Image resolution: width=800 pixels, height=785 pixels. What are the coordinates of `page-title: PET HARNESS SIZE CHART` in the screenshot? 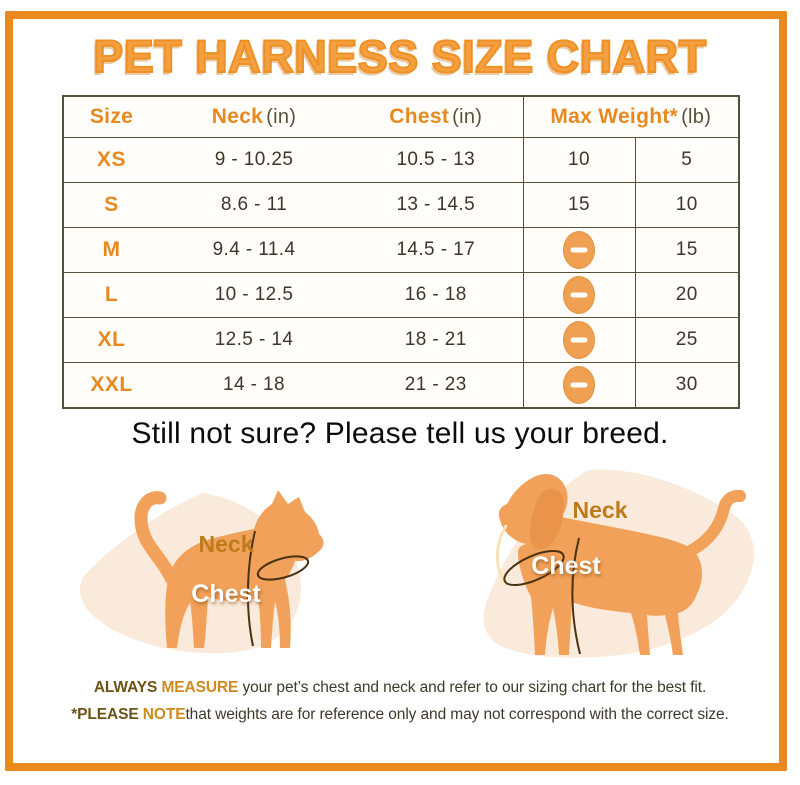 It's located at (399, 56).